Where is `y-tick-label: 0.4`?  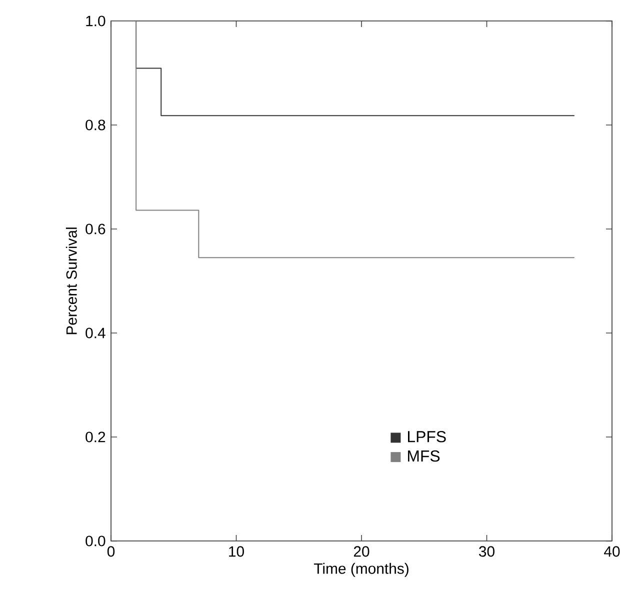 y-tick-label: 0.4 is located at coordinates (96, 333).